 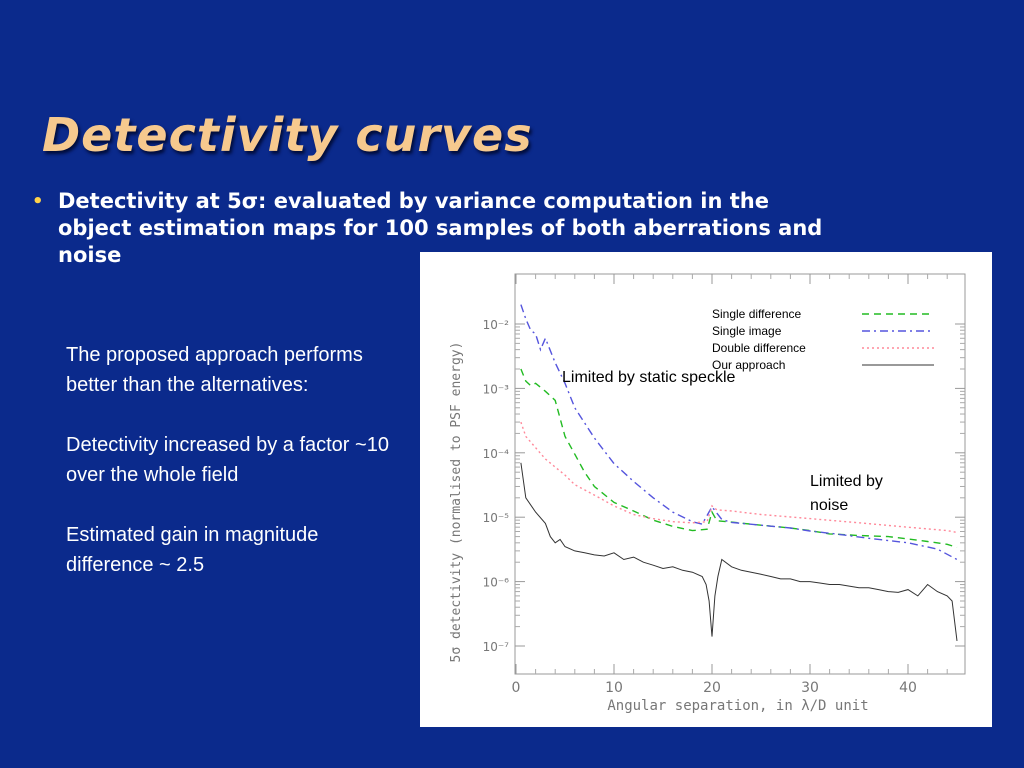 I want to click on series-line-single-image, so click(x=739, y=432).